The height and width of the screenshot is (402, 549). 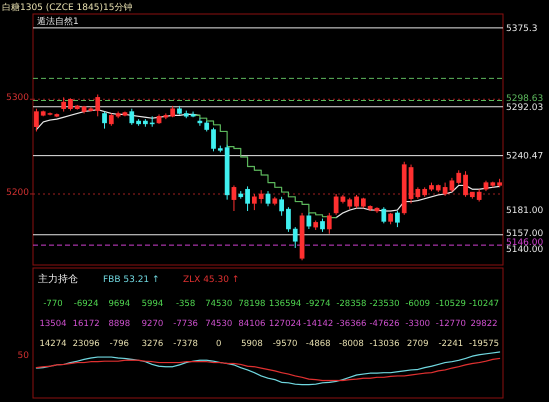 What do you see at coordinates (18, 98) in the screenshot?
I see `y-tick-label: 5300` at bounding box center [18, 98].